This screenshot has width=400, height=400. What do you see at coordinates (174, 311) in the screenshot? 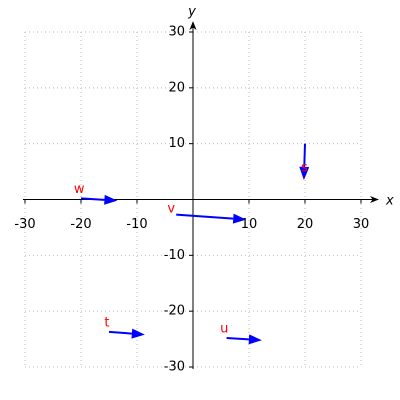
I see `y-tick-label: -20` at bounding box center [174, 311].